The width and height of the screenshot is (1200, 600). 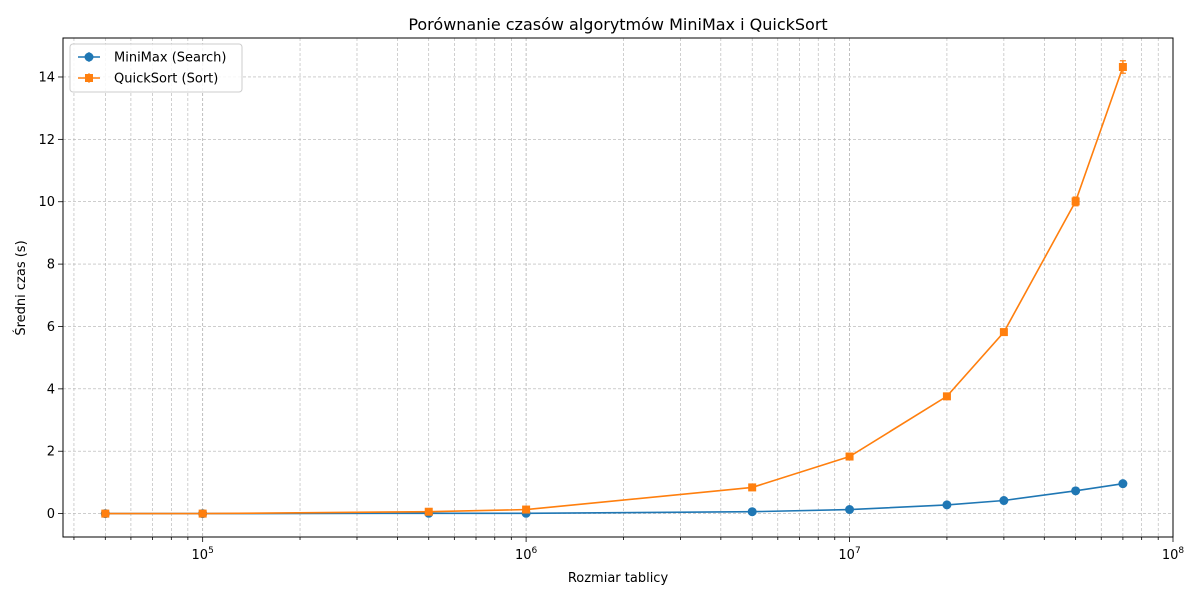 I want to click on x-tick-label: 10⁷, so click(x=849, y=554).